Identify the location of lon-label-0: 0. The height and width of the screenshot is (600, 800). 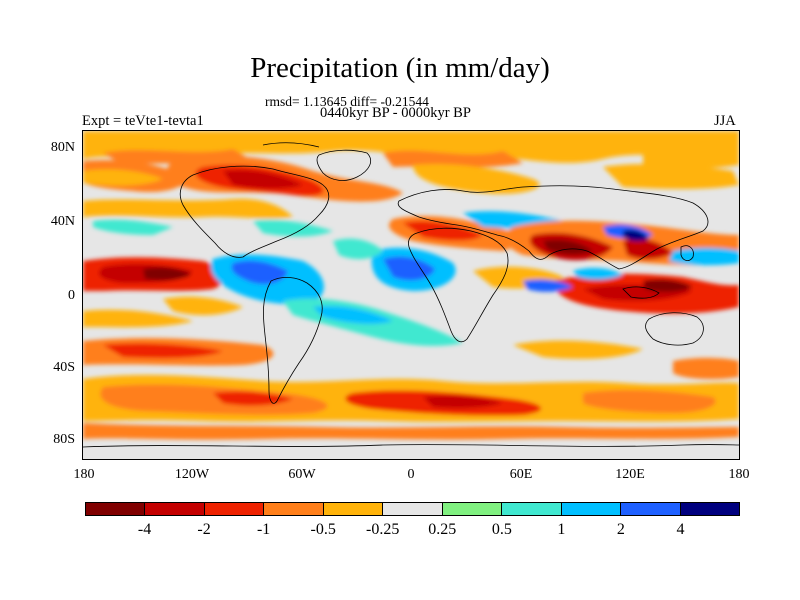
(411, 474).